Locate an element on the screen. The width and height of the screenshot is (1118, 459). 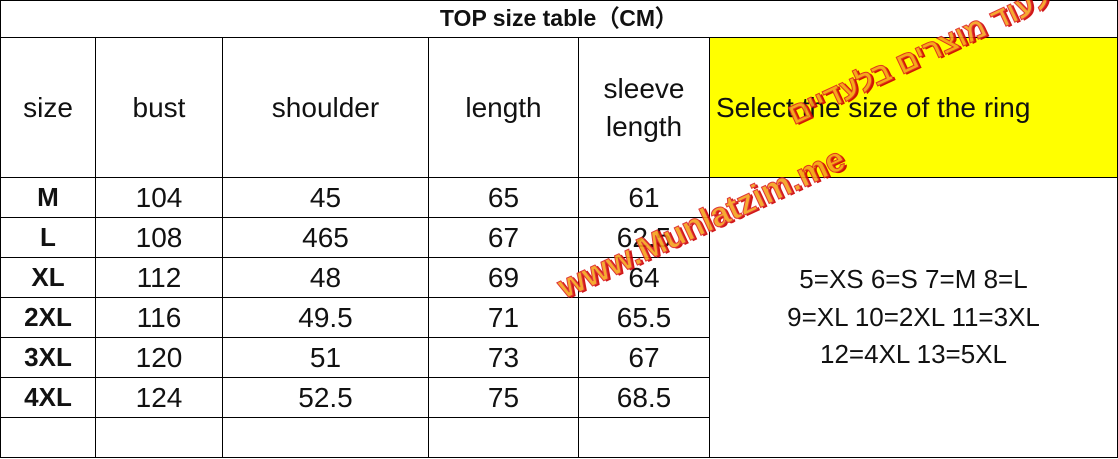
empty-row is located at coordinates (559, 437).